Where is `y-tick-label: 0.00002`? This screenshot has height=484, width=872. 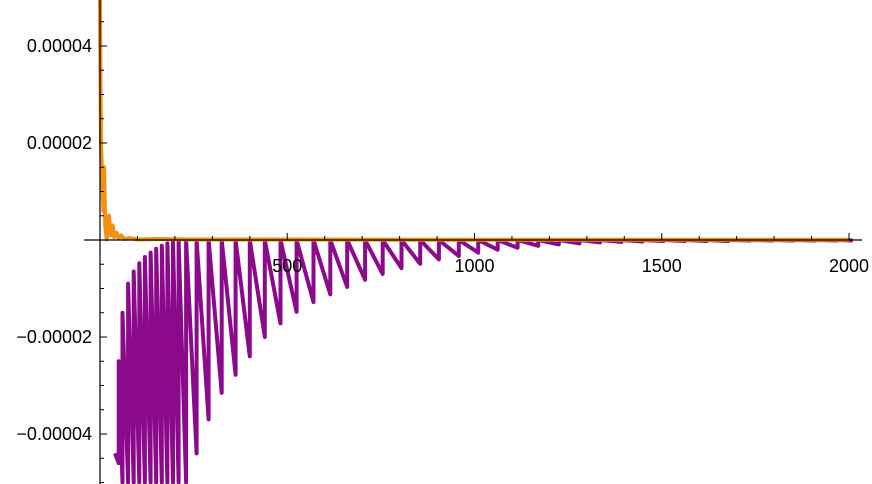 y-tick-label: 0.00002 is located at coordinates (59, 143).